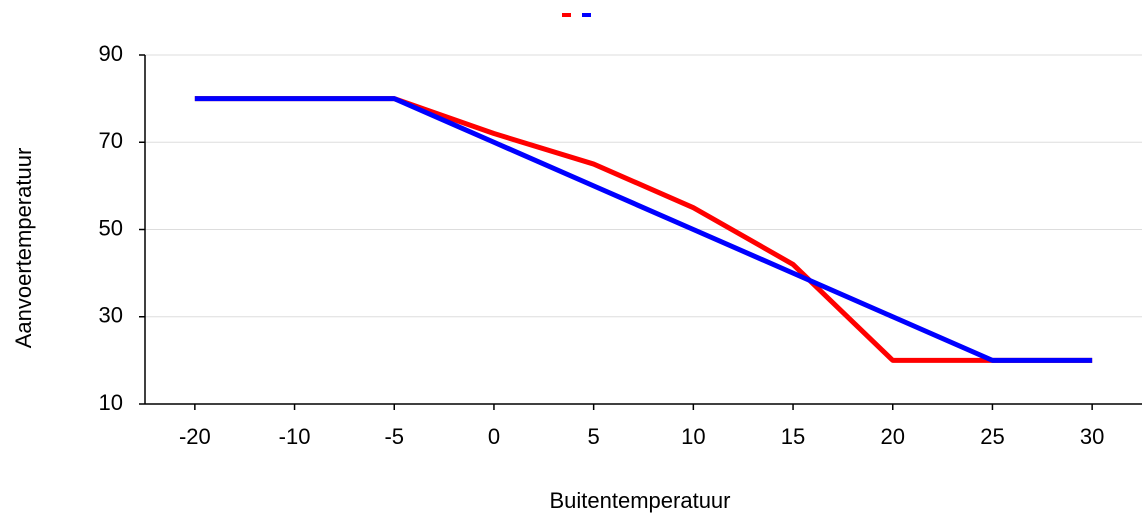  I want to click on x-tick-label: 10, so click(693, 436).